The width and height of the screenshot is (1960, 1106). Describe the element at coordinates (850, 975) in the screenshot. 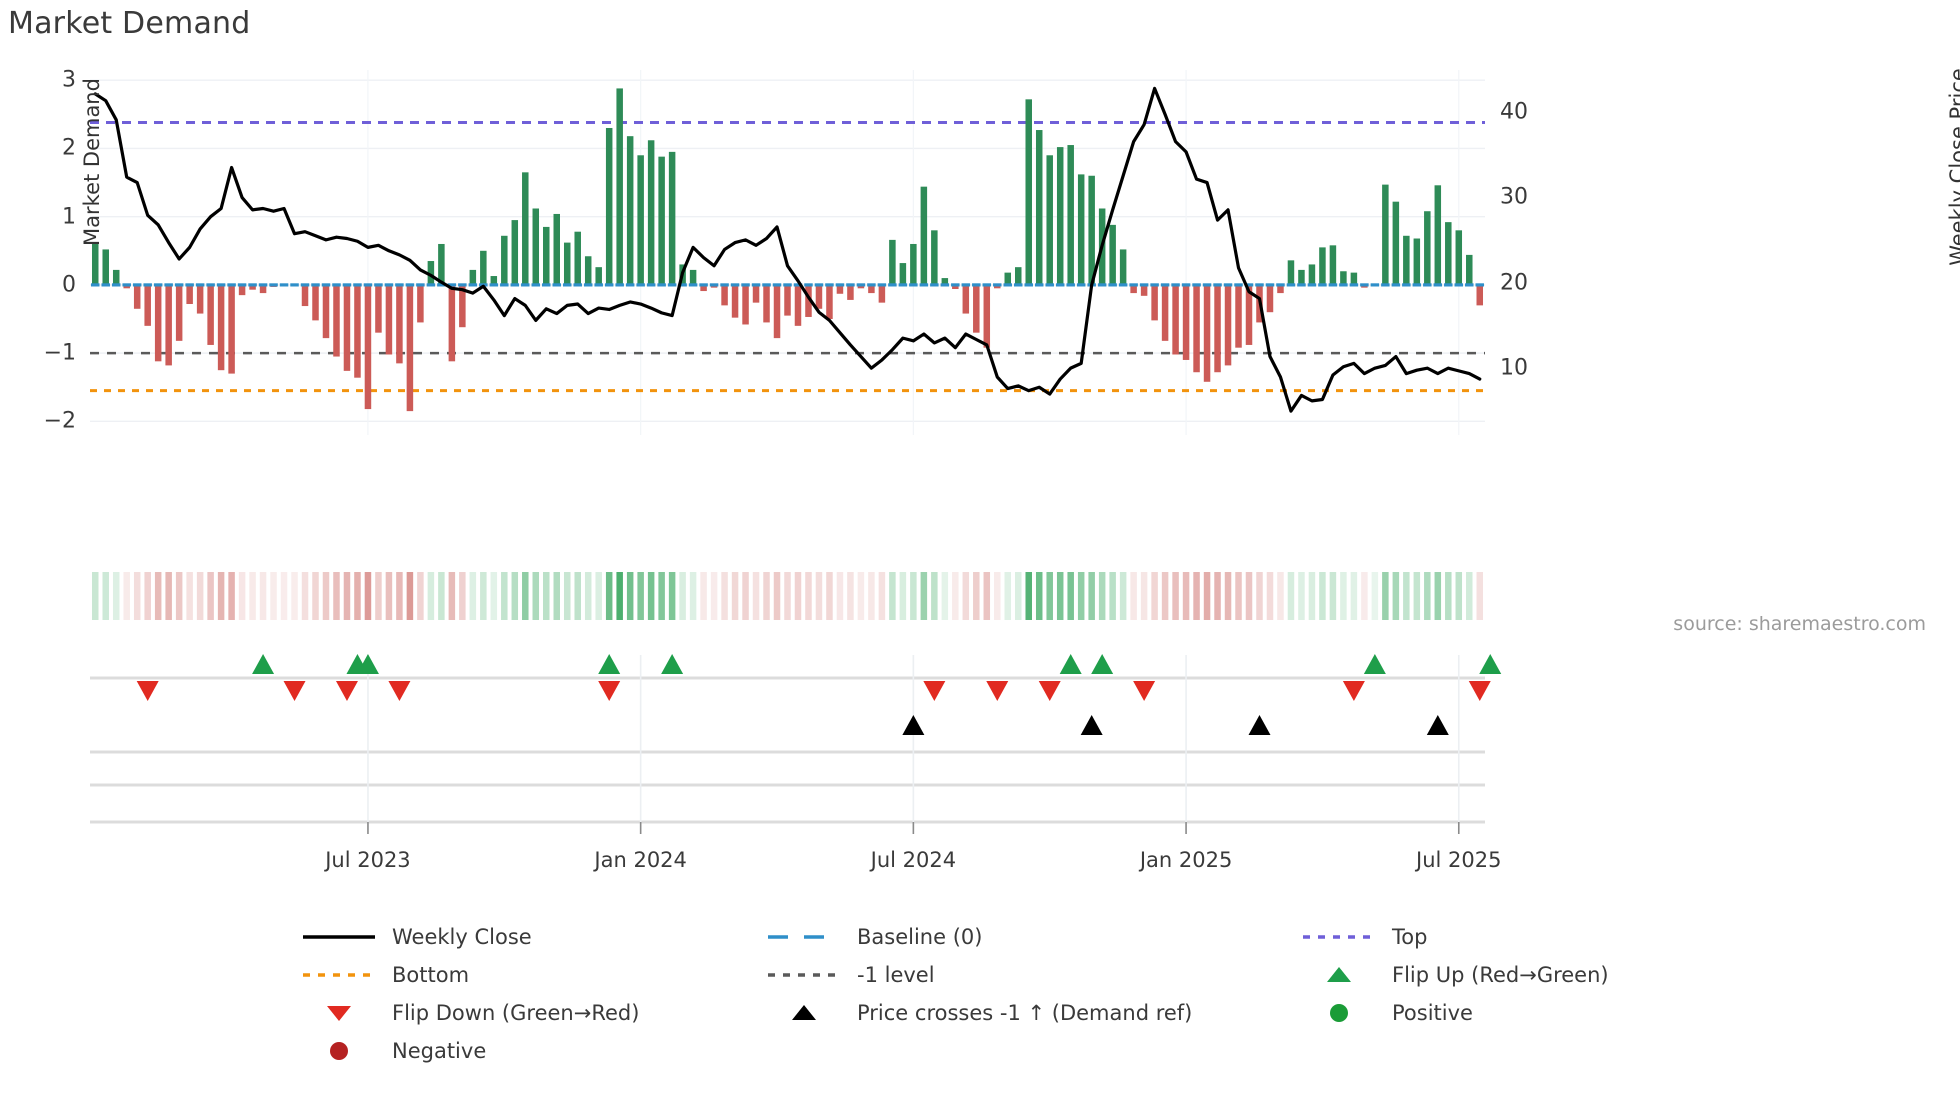

I see `legend-item: -1 level` at that location.